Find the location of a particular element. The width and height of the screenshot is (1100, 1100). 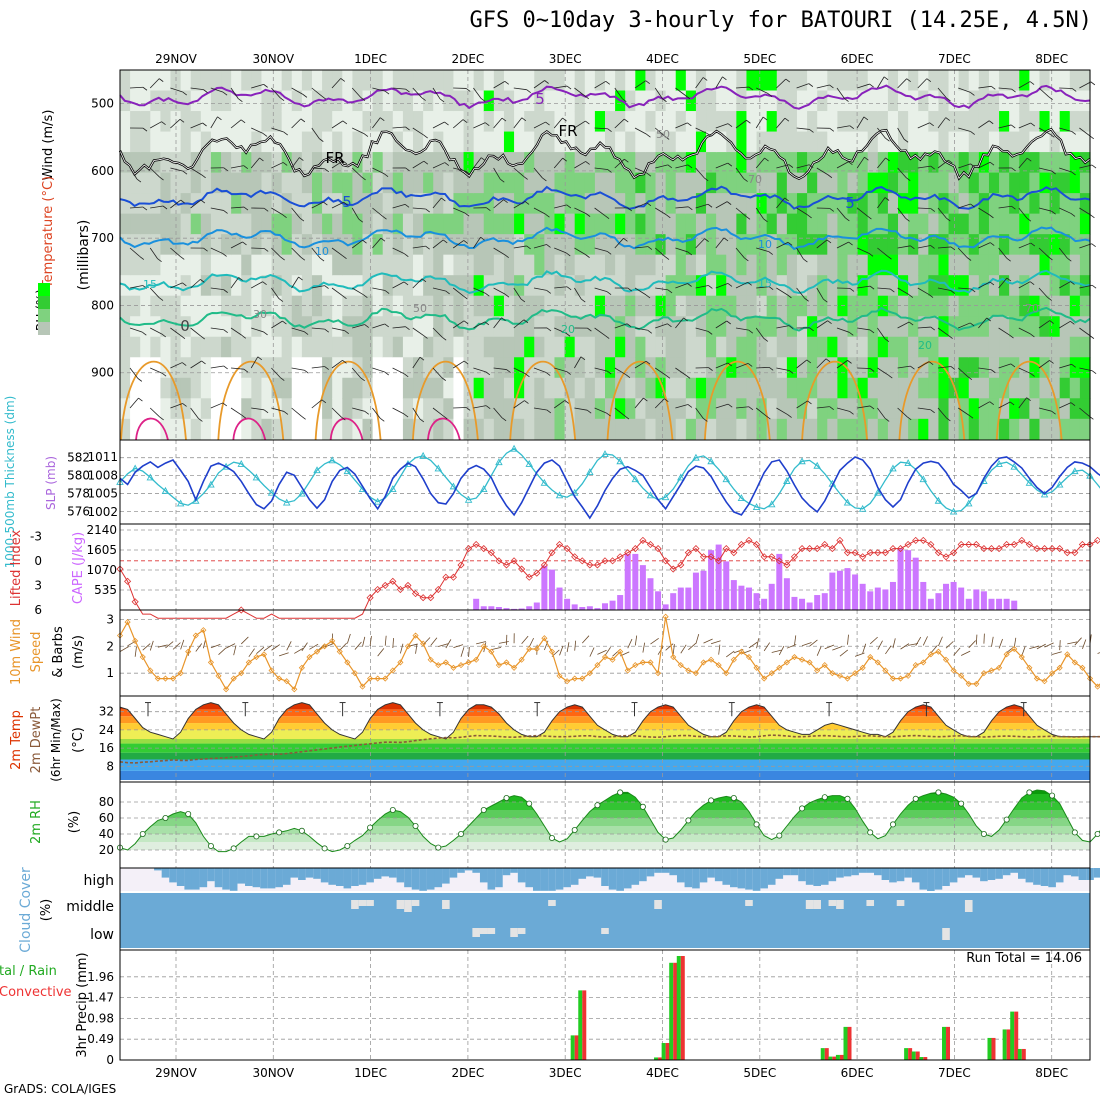

rh-marker is located at coordinates (620, 792).